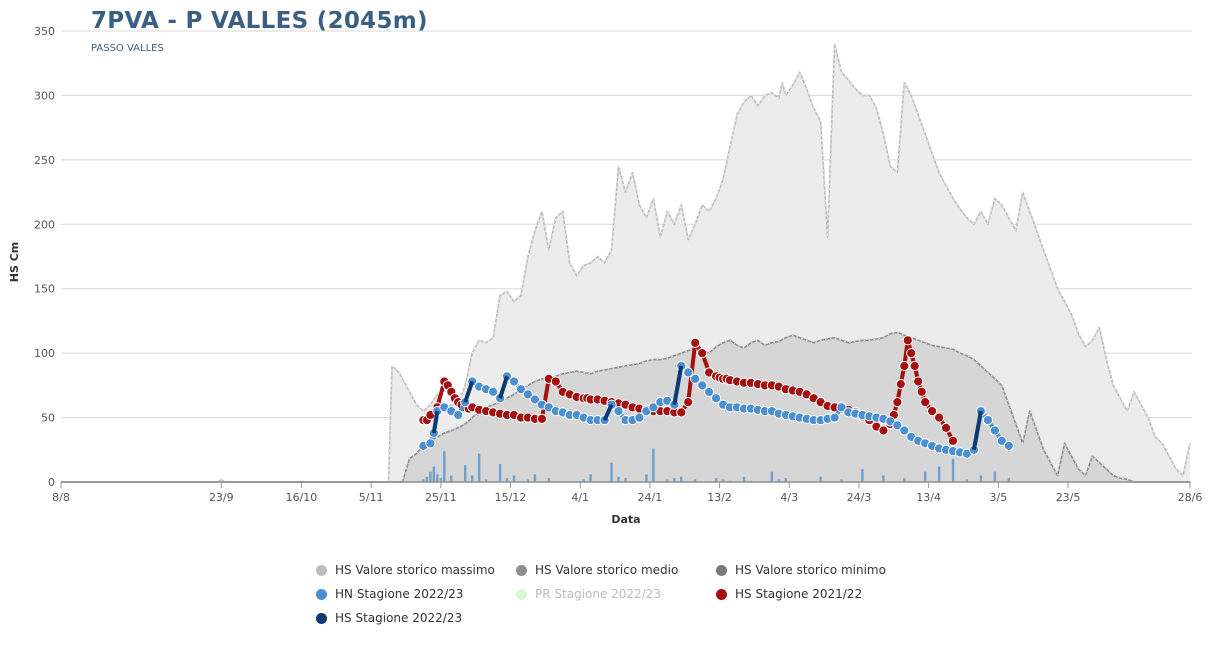 This screenshot has width=1218, height=646. What do you see at coordinates (789, 497) in the screenshot?
I see `x-tick-label: 4/3` at bounding box center [789, 497].